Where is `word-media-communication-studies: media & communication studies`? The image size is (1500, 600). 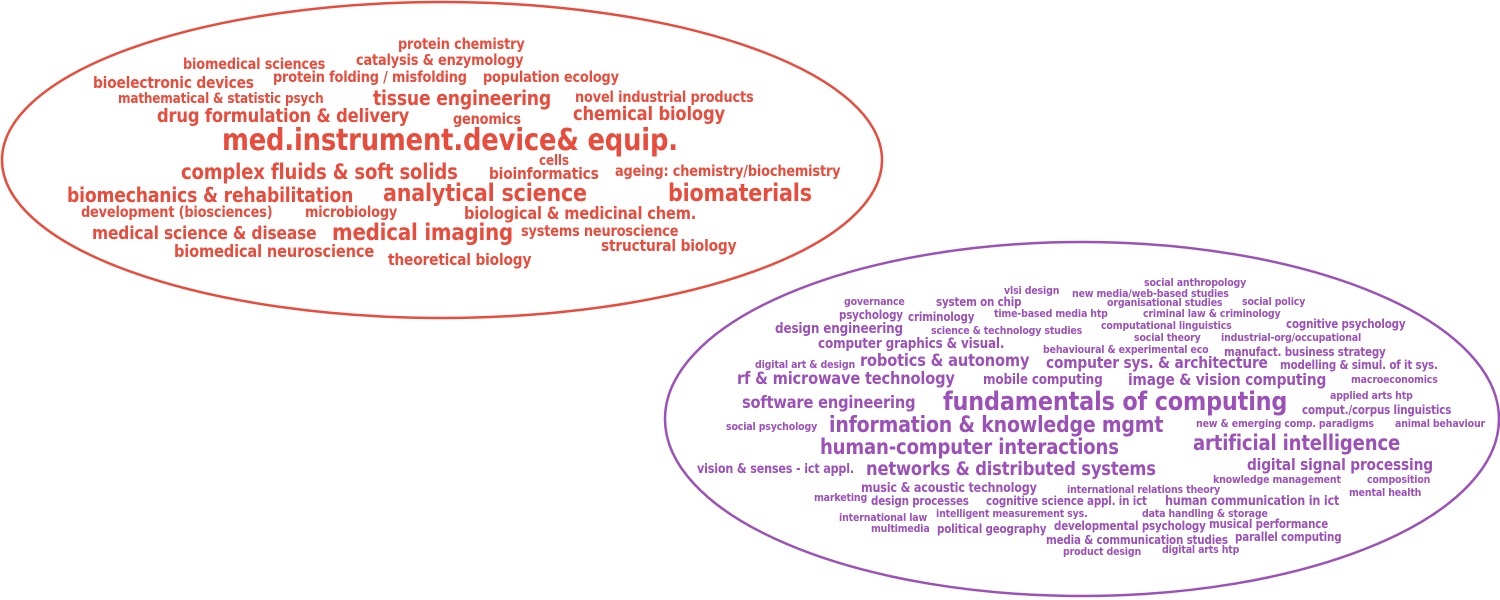
word-media-communication-studies: media & communication studies is located at coordinates (1137, 540).